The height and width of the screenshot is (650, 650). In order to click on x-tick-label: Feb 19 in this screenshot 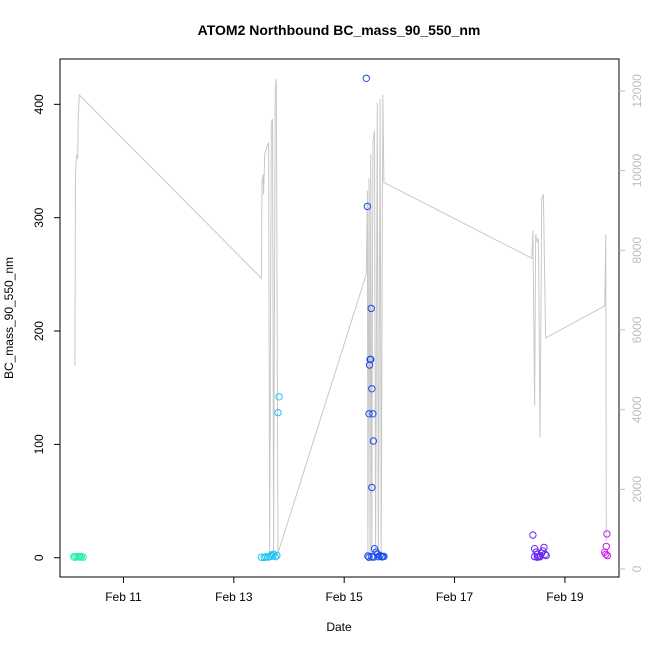, I will do `click(565, 597)`.